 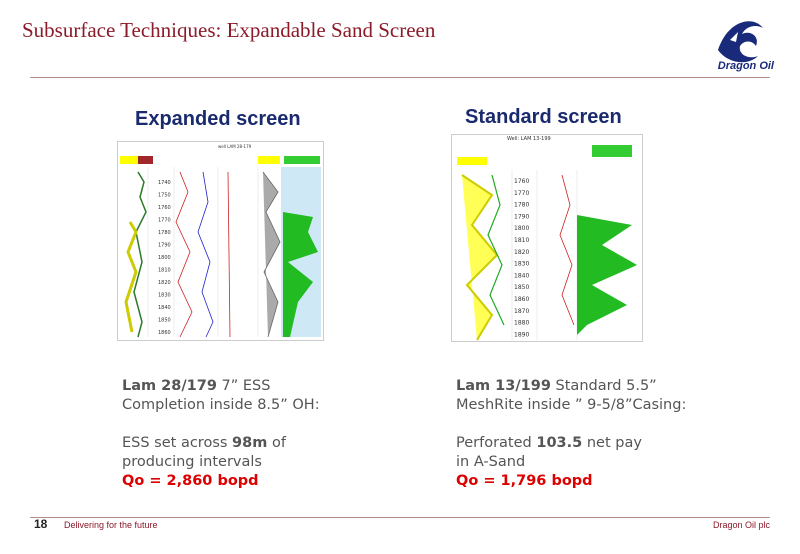 I want to click on depth-label: 1890, so click(x=521, y=334).